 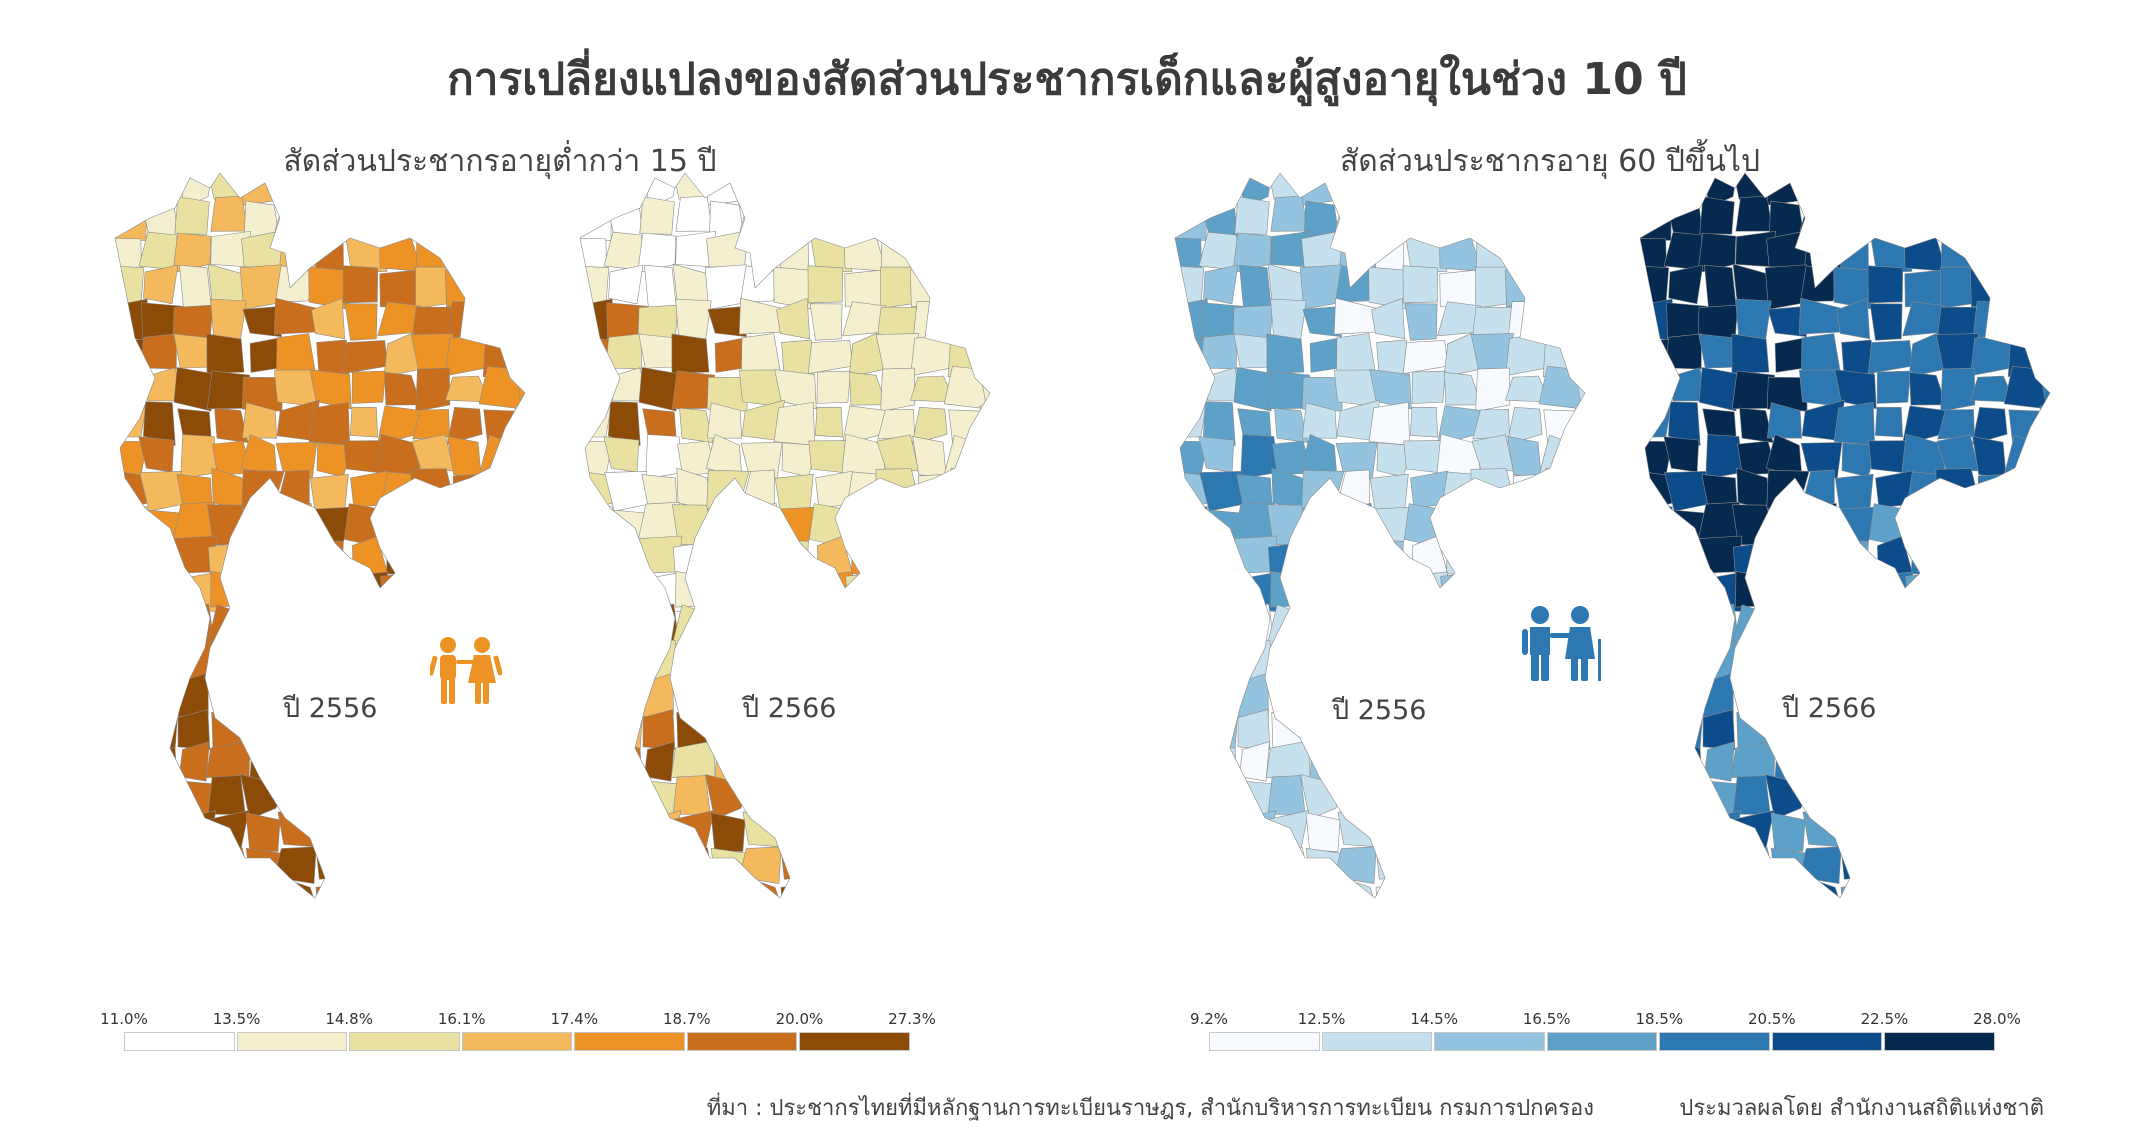 I want to click on children-panel-title: สัดส่วนประชากรอายุต่ำกว่า 15 ปี, so click(x=500, y=161).